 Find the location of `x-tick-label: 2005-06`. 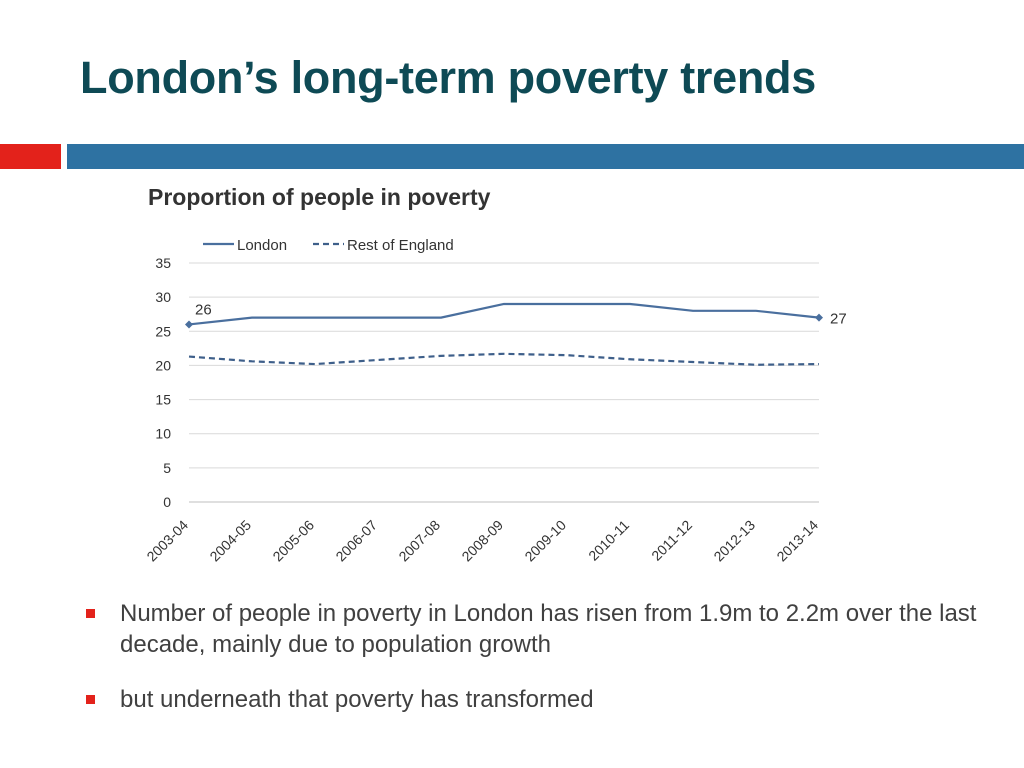

x-tick-label: 2005-06 is located at coordinates (293, 541).